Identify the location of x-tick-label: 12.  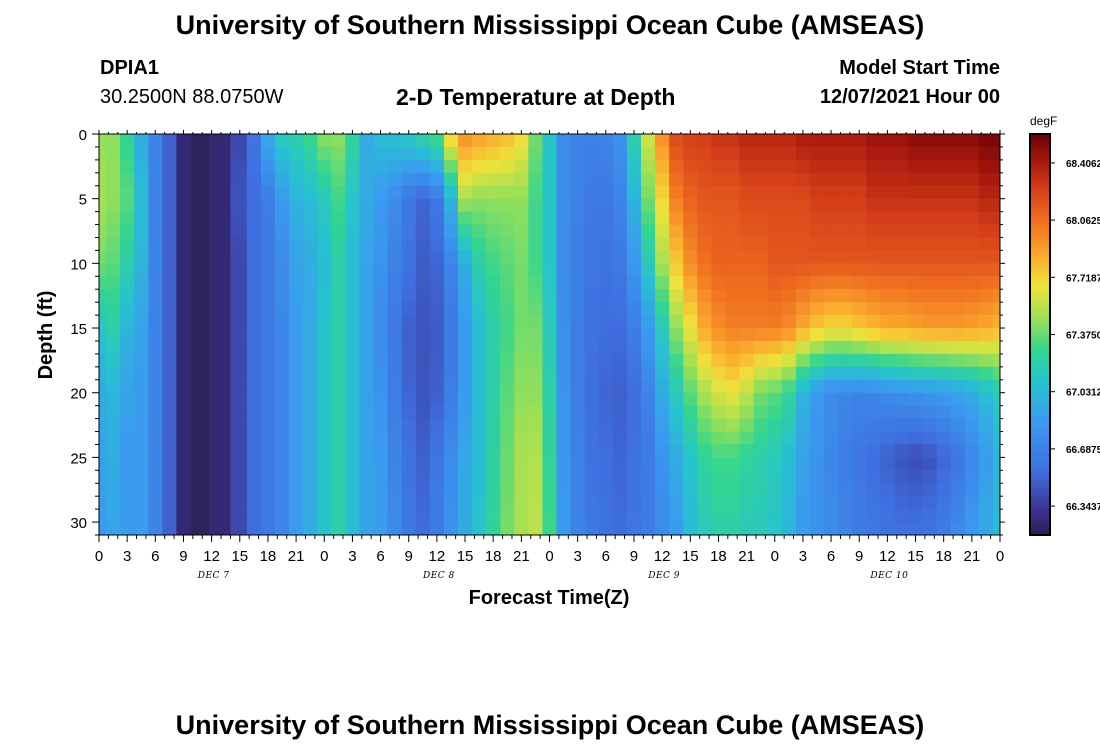
(662, 556).